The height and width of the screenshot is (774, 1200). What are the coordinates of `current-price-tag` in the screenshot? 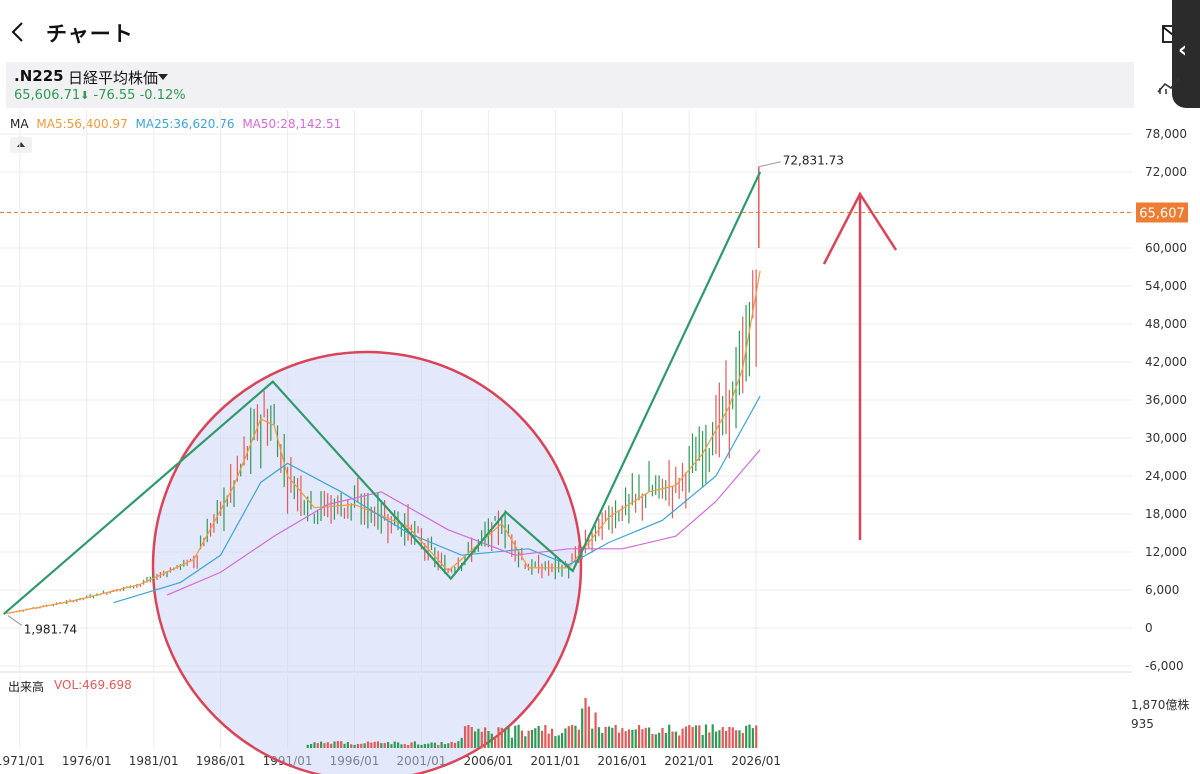 It's located at (1162, 212).